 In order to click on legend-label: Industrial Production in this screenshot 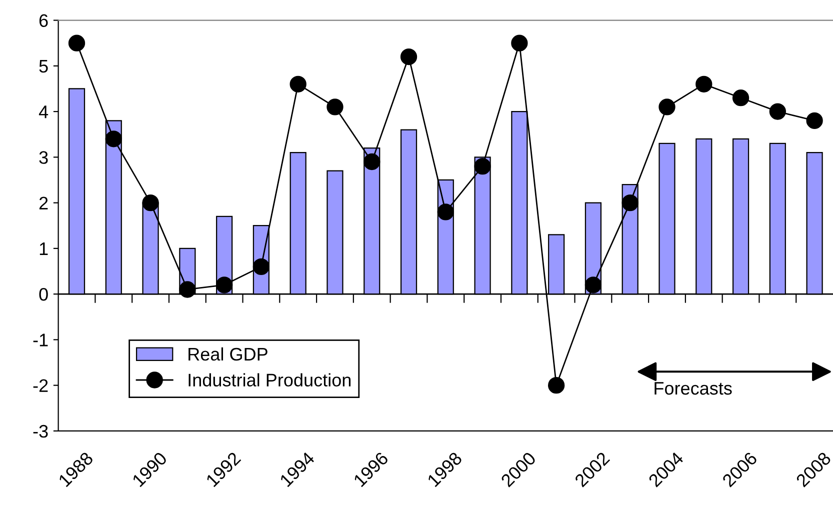, I will do `click(269, 379)`.